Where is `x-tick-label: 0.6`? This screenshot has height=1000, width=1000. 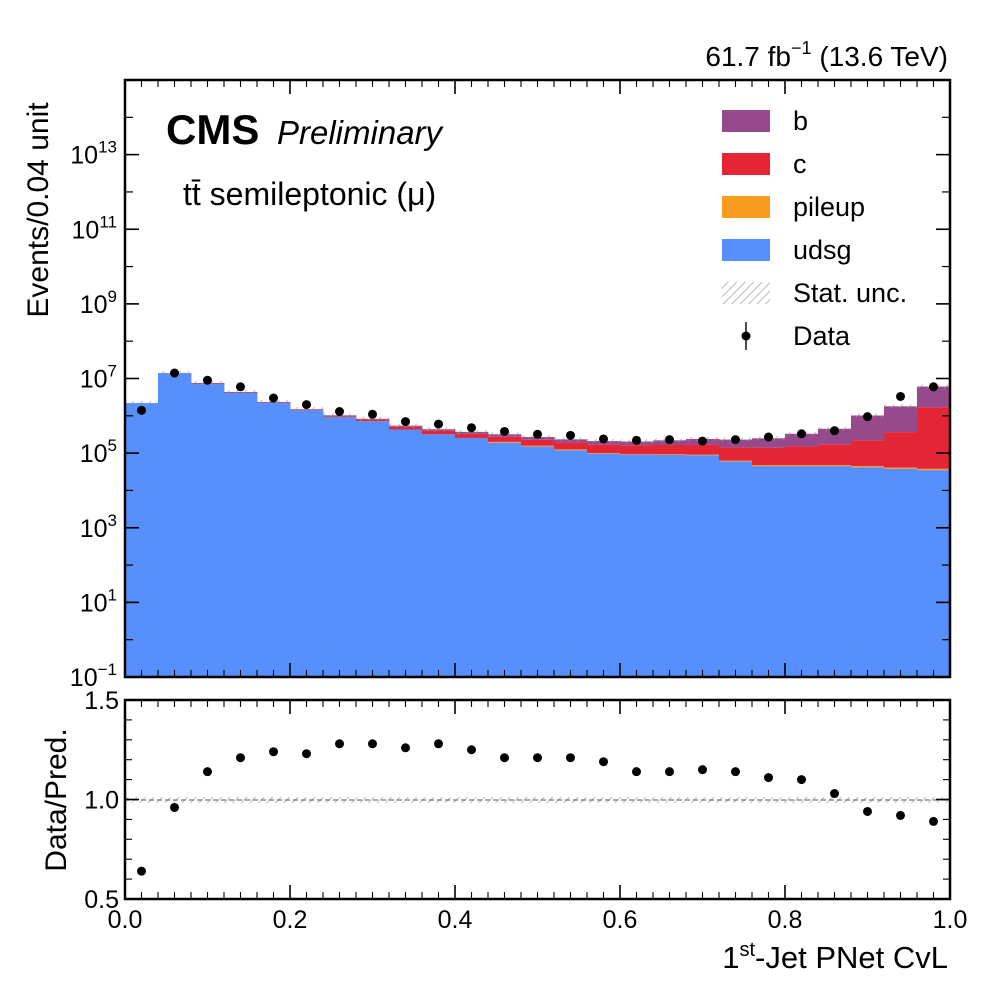
x-tick-label: 0.6 is located at coordinates (620, 920).